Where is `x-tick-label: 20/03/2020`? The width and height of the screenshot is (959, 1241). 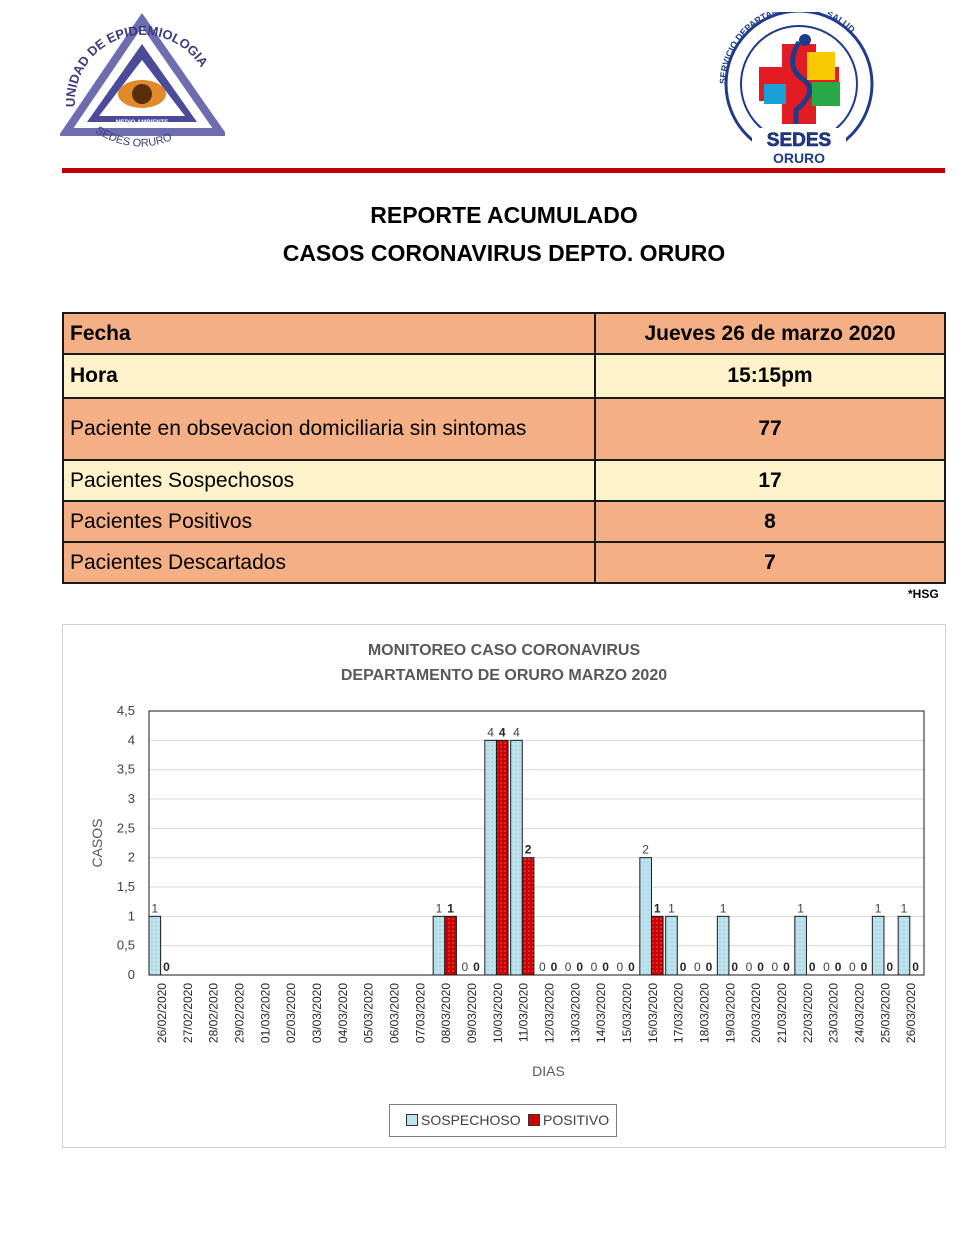
x-tick-label: 20/03/2020 is located at coordinates (756, 1013).